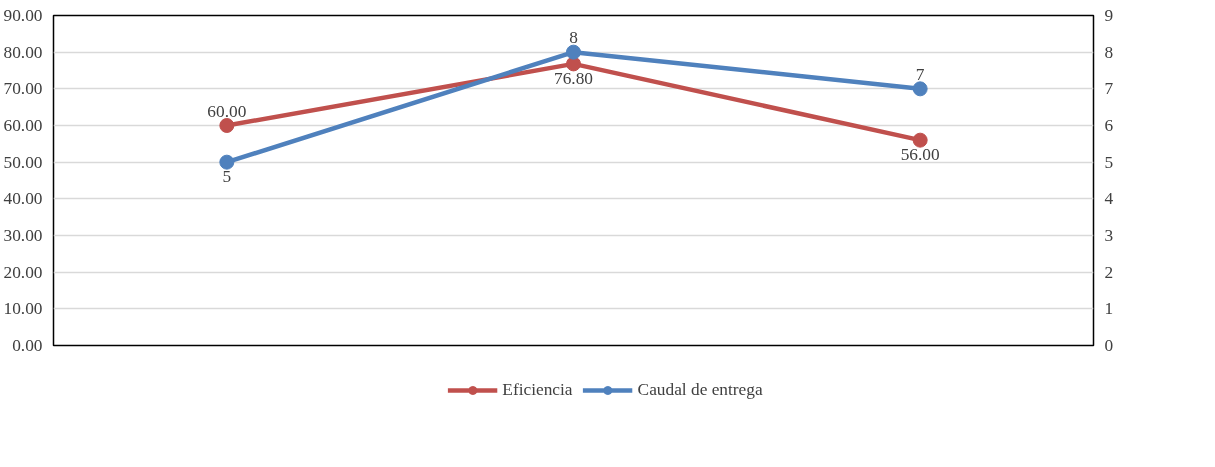 This screenshot has width=1215, height=467. Describe the element at coordinates (23, 162) in the screenshot. I see `y-tick-label: 50.00` at that location.